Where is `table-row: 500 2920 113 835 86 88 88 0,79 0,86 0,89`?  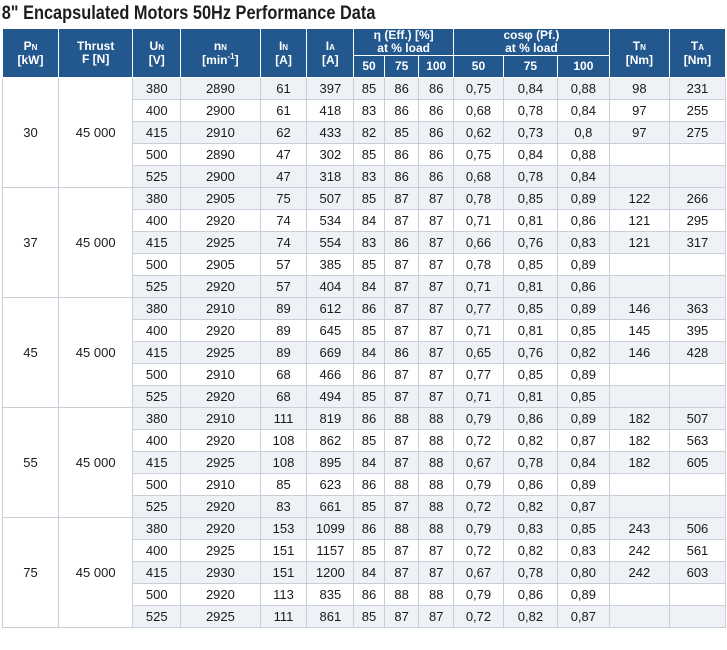
table-row: 500 2920 113 835 86 88 88 0,79 0,86 0,89 is located at coordinates (365, 594).